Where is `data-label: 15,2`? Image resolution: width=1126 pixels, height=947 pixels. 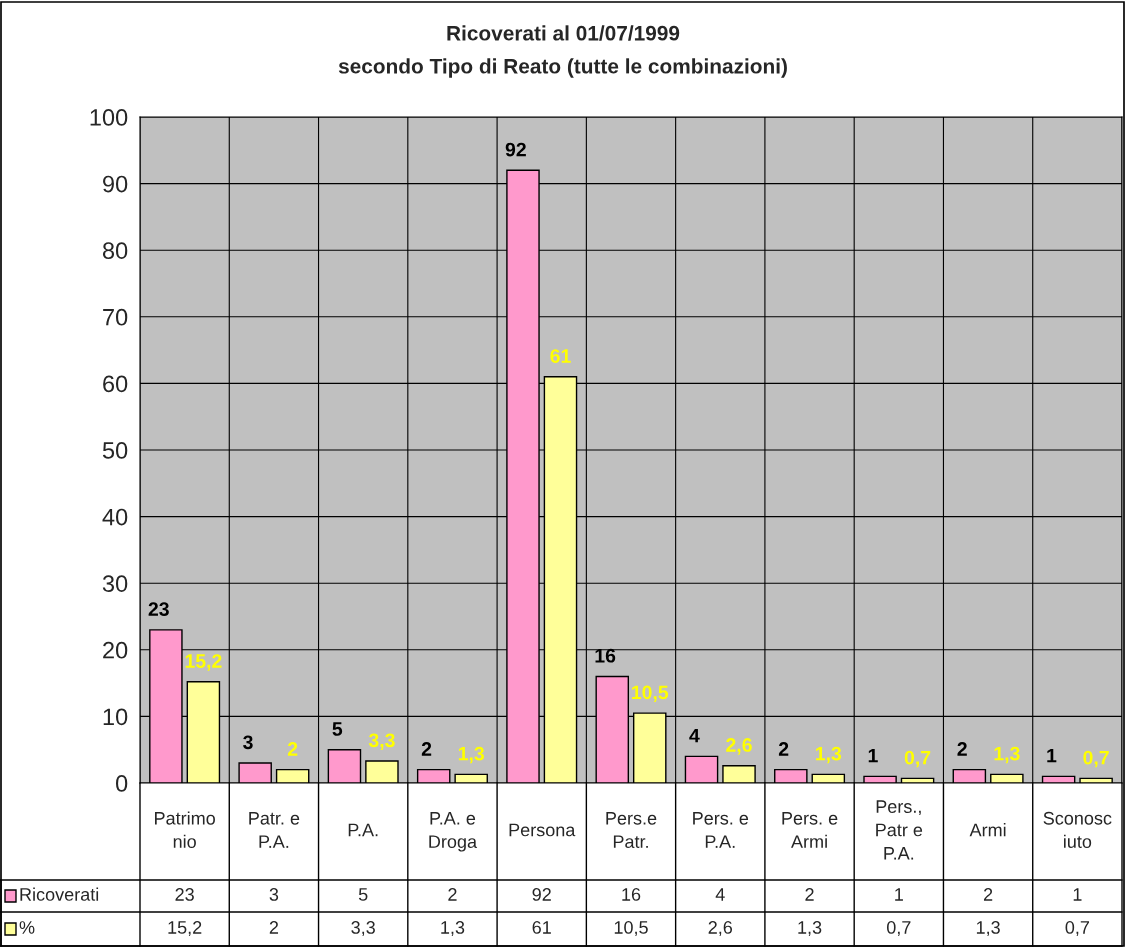
data-label: 15,2 is located at coordinates (185, 928).